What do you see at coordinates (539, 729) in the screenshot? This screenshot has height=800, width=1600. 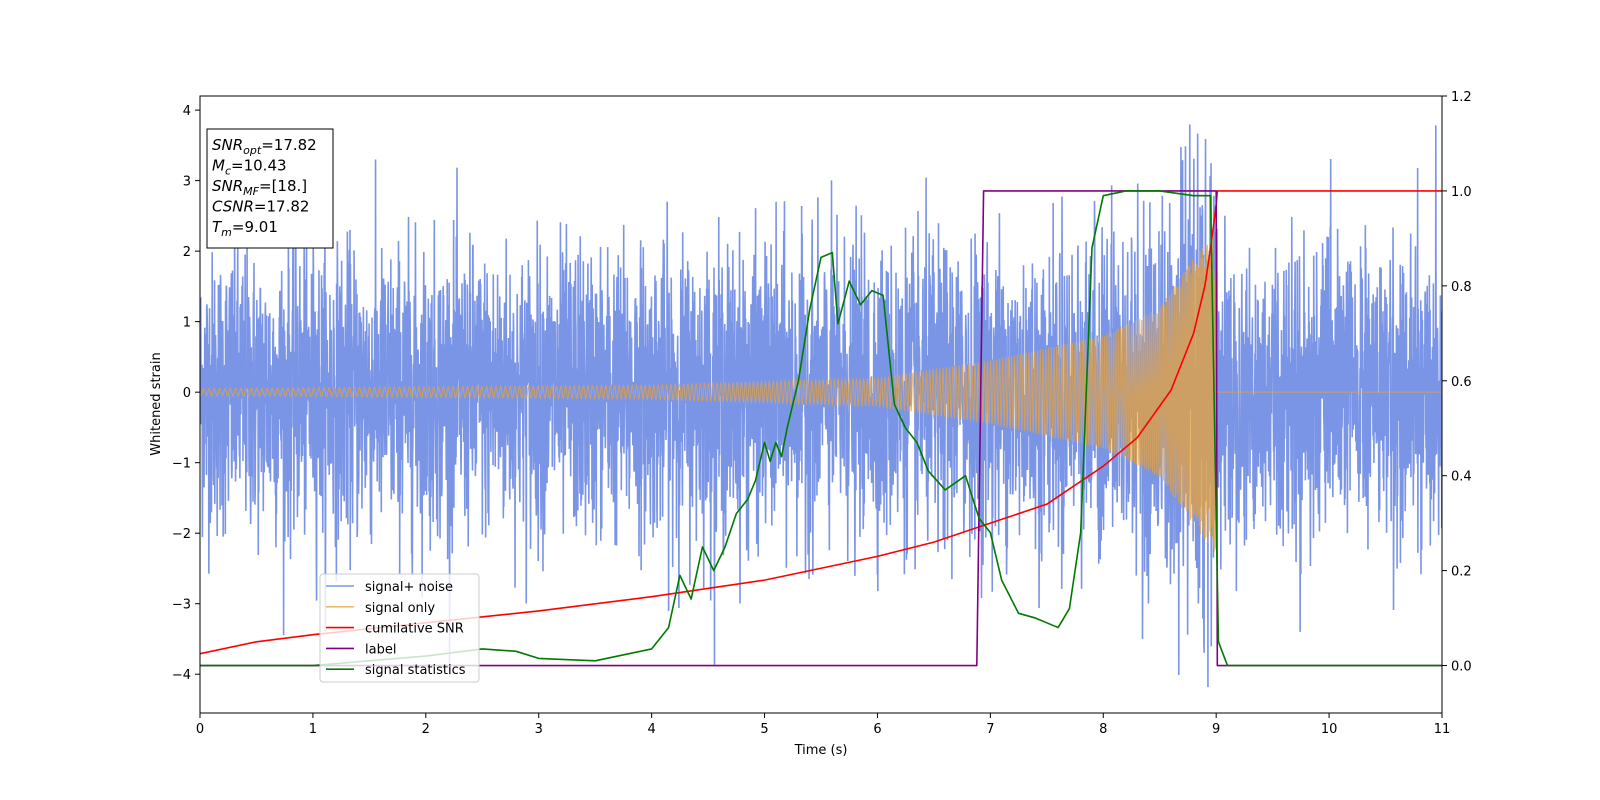 I see `x-tick-label: 3` at bounding box center [539, 729].